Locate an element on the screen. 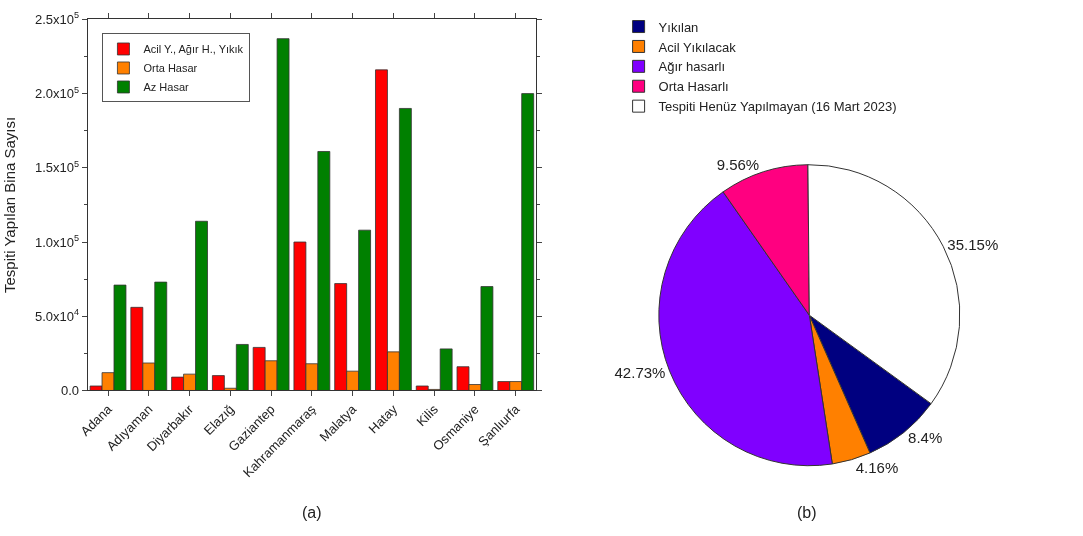 Image resolution: width=1083 pixels, height=536 pixels. legend-label: Yıkılan is located at coordinates (678, 27).